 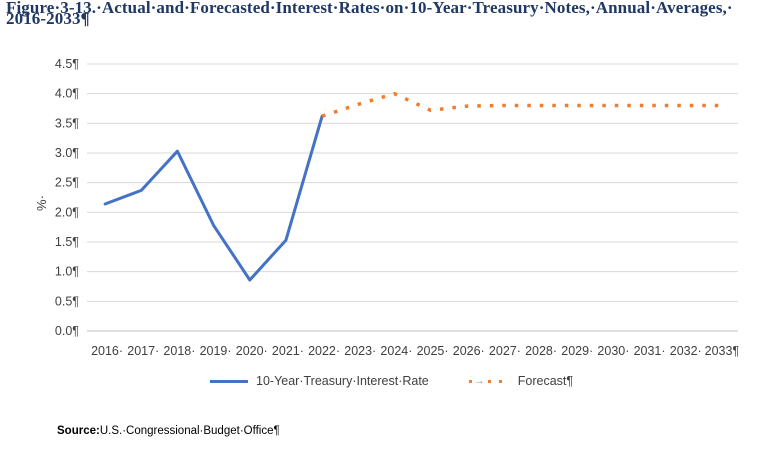 I want to click on figure-title-line-2: 2016-2033¶, so click(x=48, y=18).